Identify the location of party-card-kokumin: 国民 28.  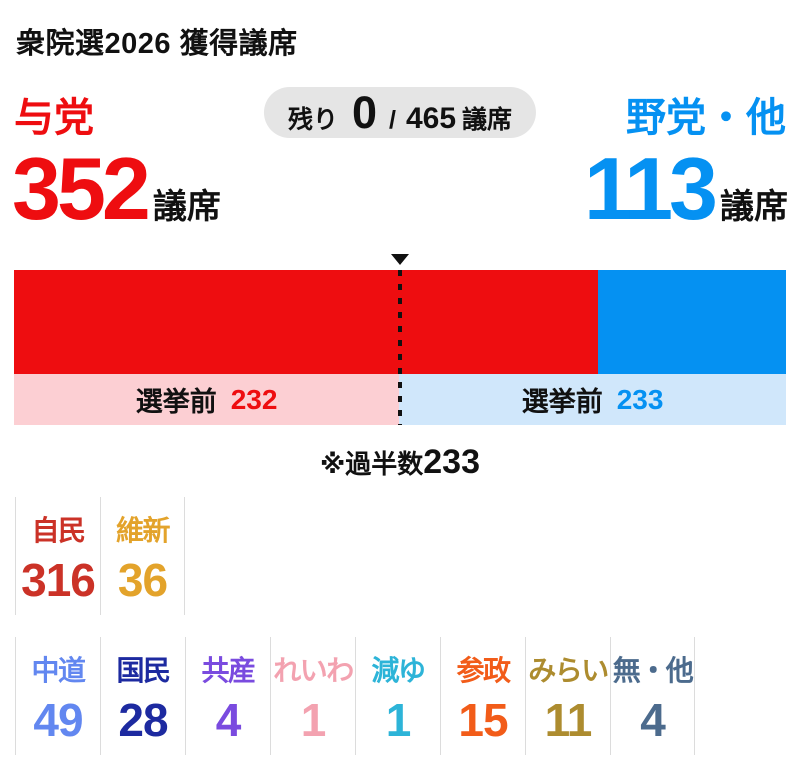
(142, 696).